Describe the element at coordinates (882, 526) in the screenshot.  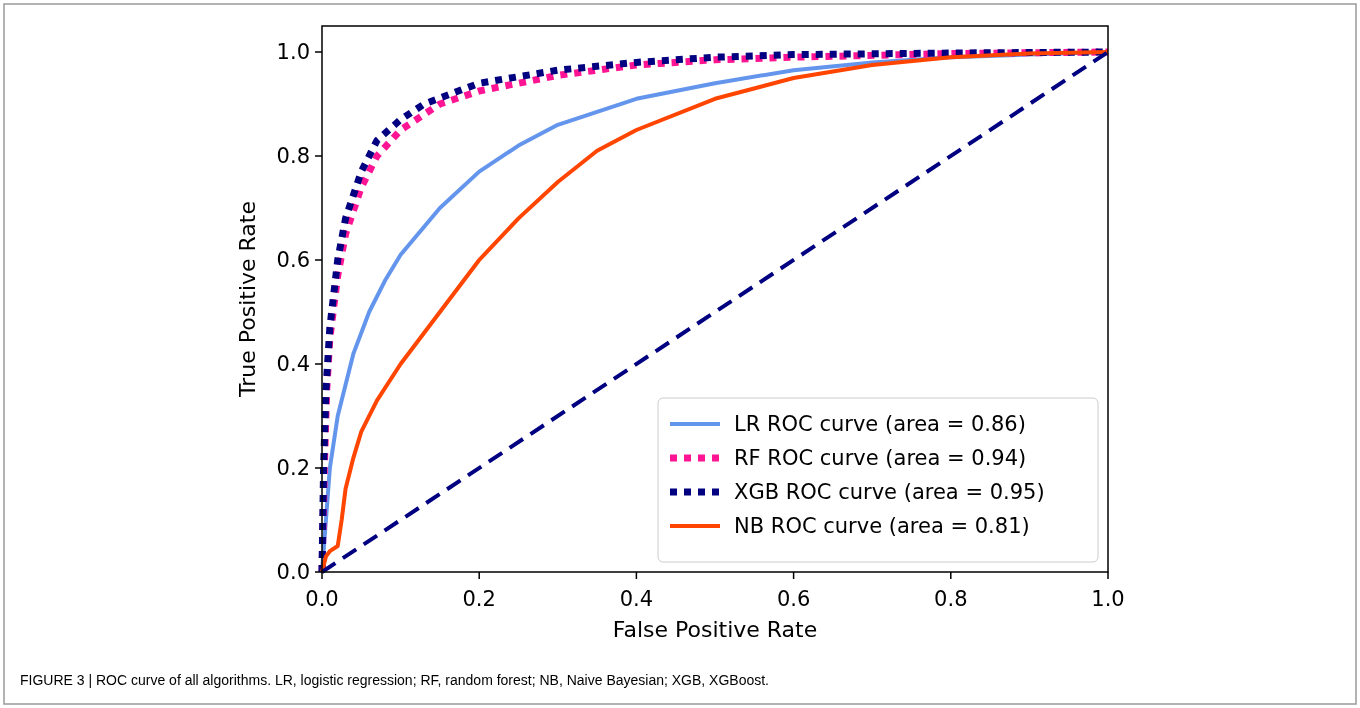
I see `legend-label: NB ROC curve (area = 0.81)` at that location.